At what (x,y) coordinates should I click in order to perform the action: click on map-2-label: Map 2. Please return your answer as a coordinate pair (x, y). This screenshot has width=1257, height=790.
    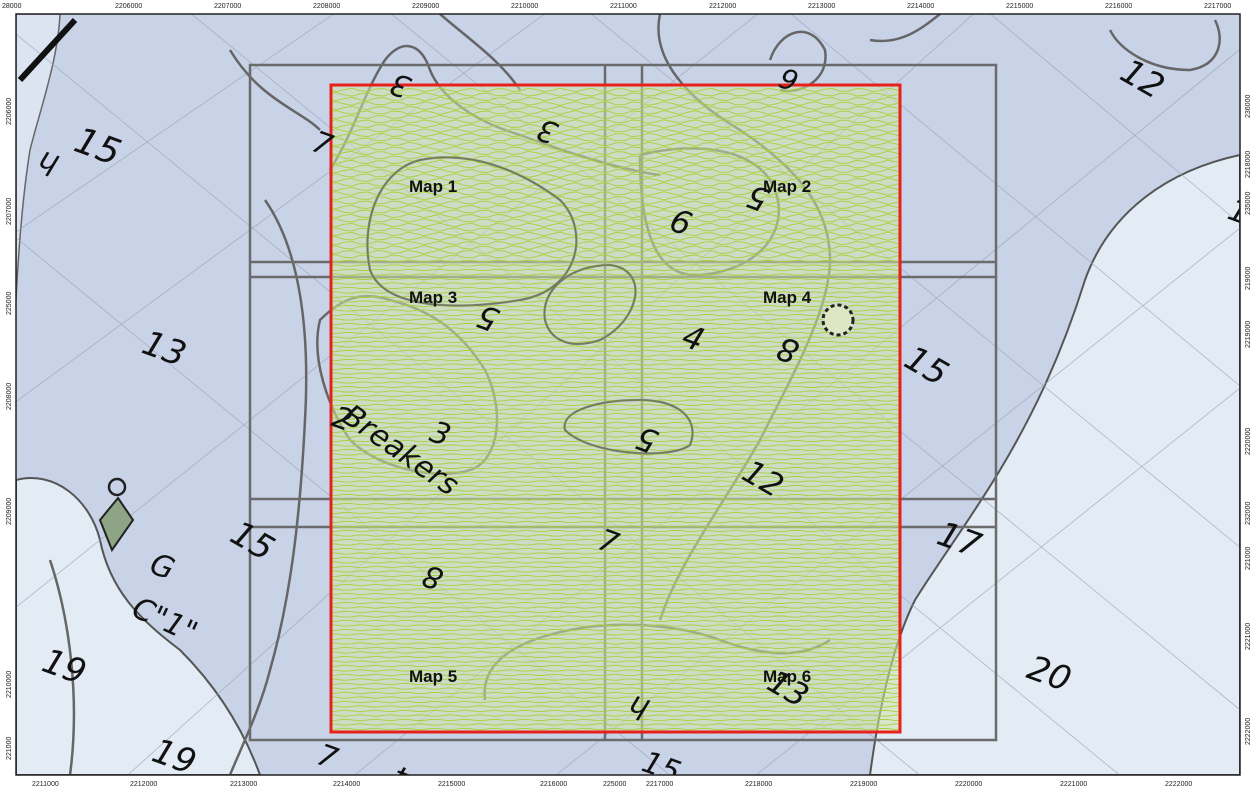
    Looking at the image, I should click on (787, 186).